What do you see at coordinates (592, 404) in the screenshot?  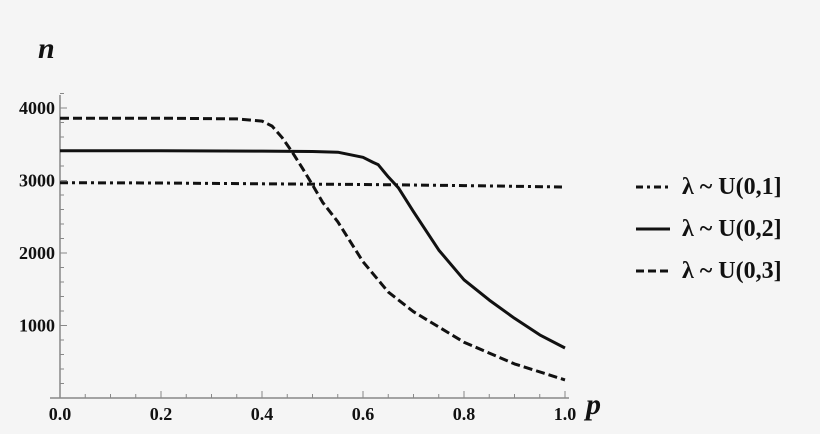 I see `x-axis-title: p` at bounding box center [592, 404].